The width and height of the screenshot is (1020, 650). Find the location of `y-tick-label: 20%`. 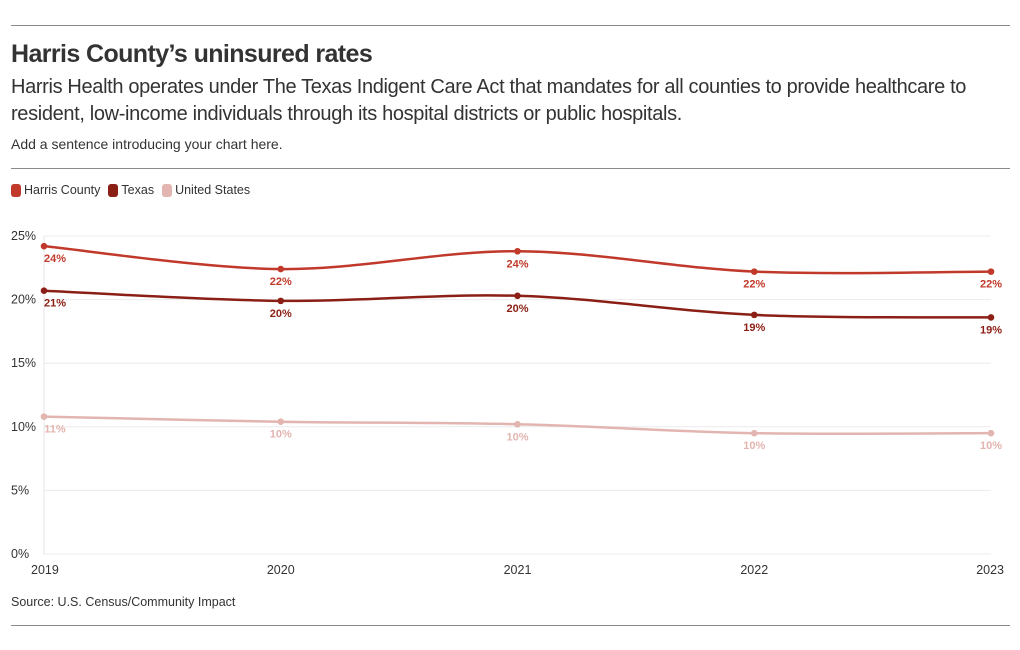

y-tick-label: 20% is located at coordinates (23, 300).